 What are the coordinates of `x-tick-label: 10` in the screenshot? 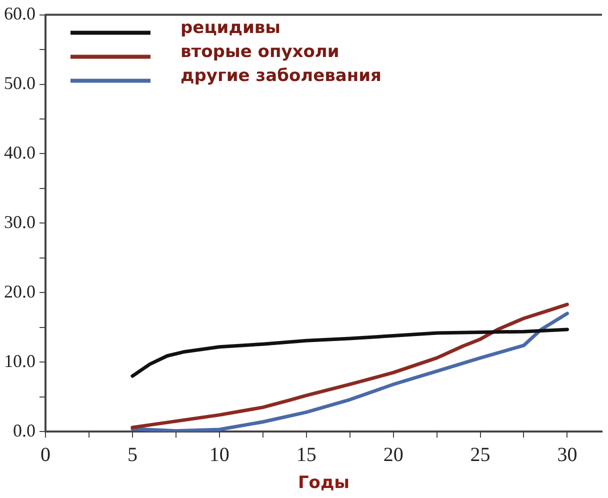 It's located at (219, 455).